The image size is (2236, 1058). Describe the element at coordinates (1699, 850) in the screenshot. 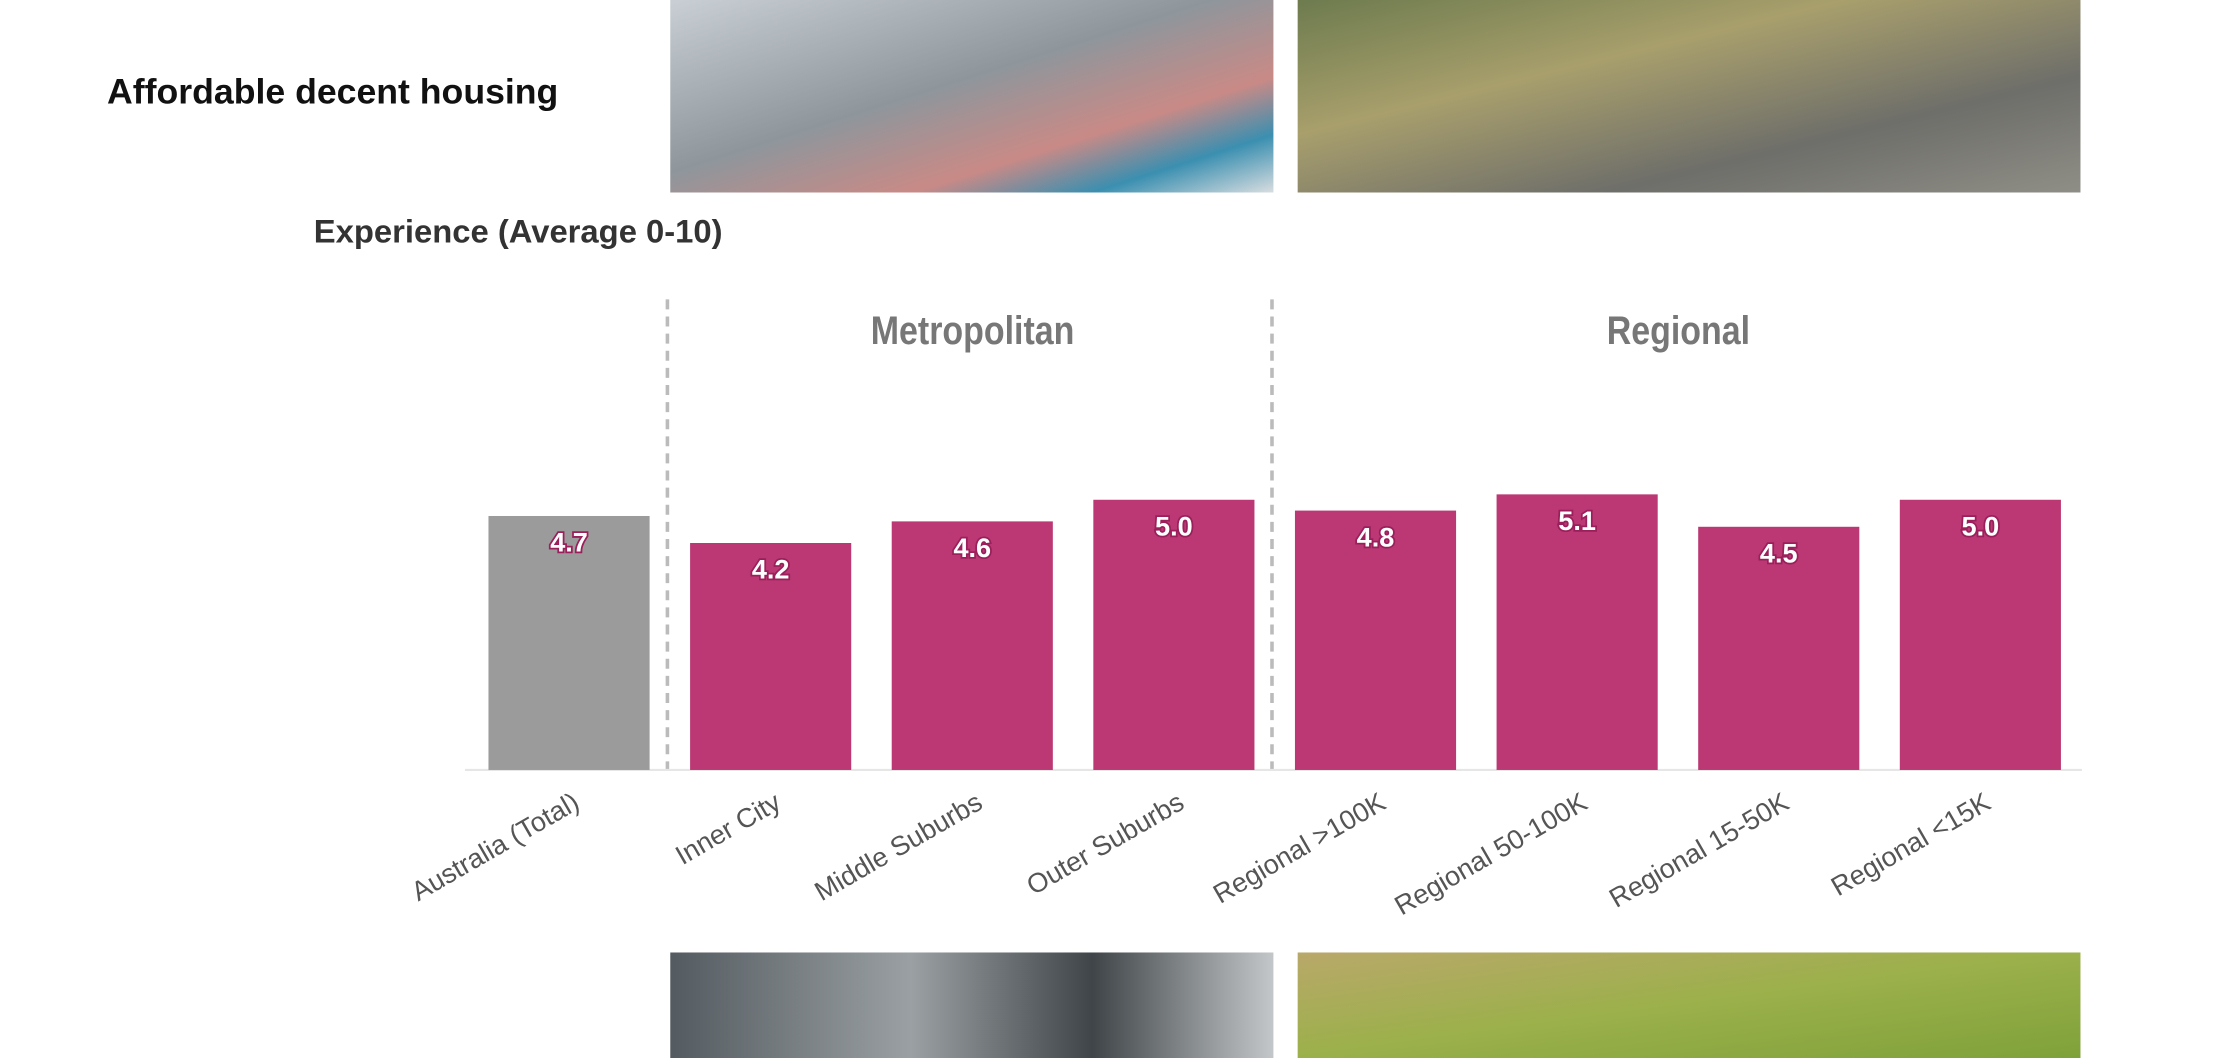

I see `x-tick-label: Regional 15-50K` at that location.